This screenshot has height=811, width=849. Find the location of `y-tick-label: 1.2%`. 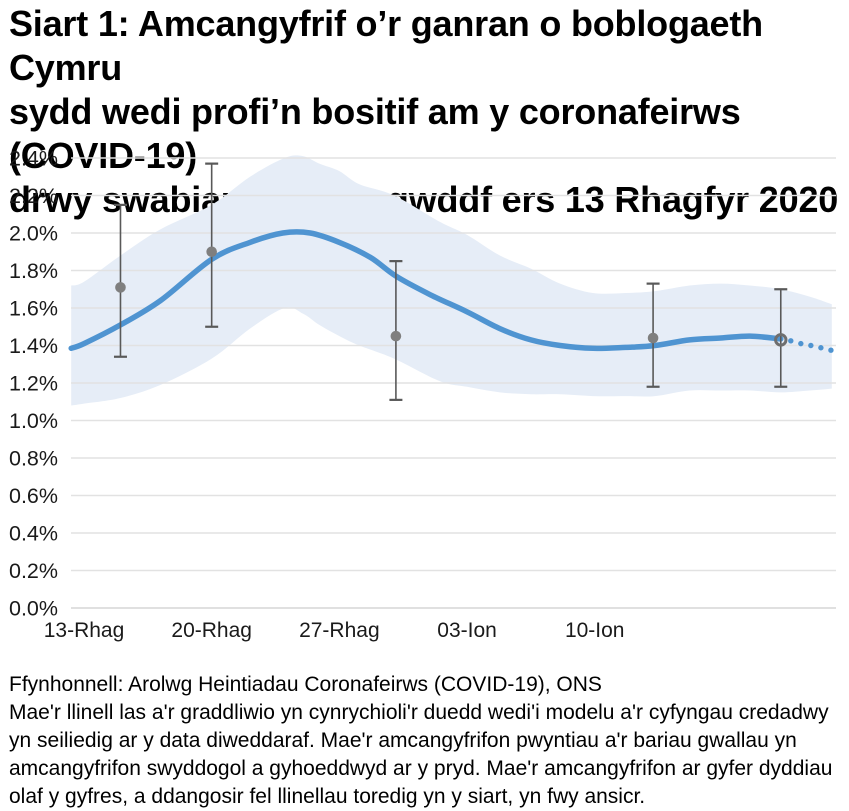

y-tick-label: 1.2% is located at coordinates (33, 384).